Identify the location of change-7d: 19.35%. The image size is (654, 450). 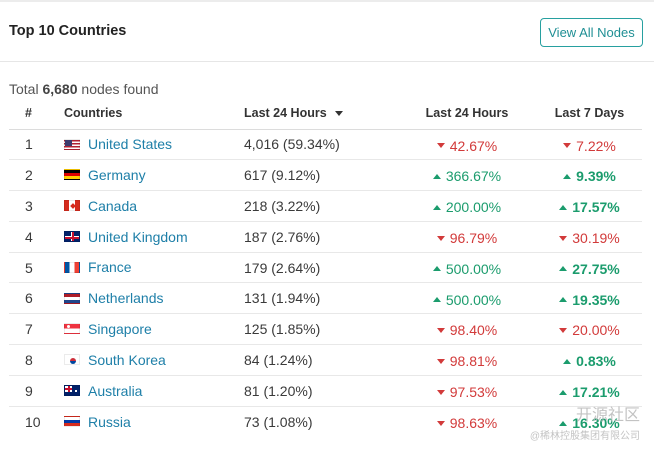
(589, 300).